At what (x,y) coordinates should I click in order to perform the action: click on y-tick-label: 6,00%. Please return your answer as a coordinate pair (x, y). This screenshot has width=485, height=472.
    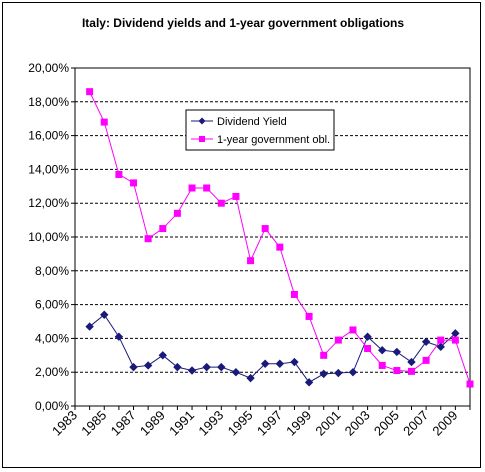
    Looking at the image, I should click on (52, 305).